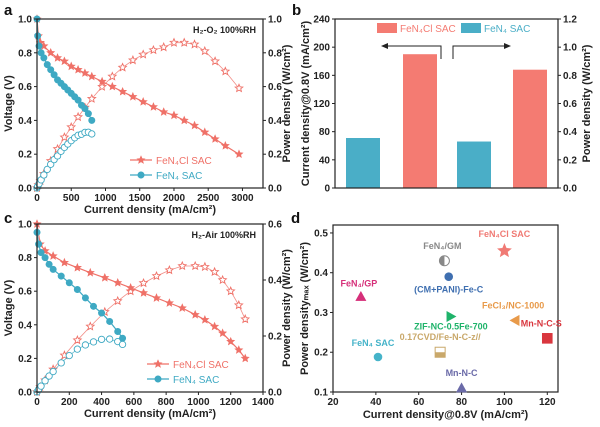 The height and width of the screenshot is (427, 600). I want to click on right-axis-arrow, so click(479, 52).